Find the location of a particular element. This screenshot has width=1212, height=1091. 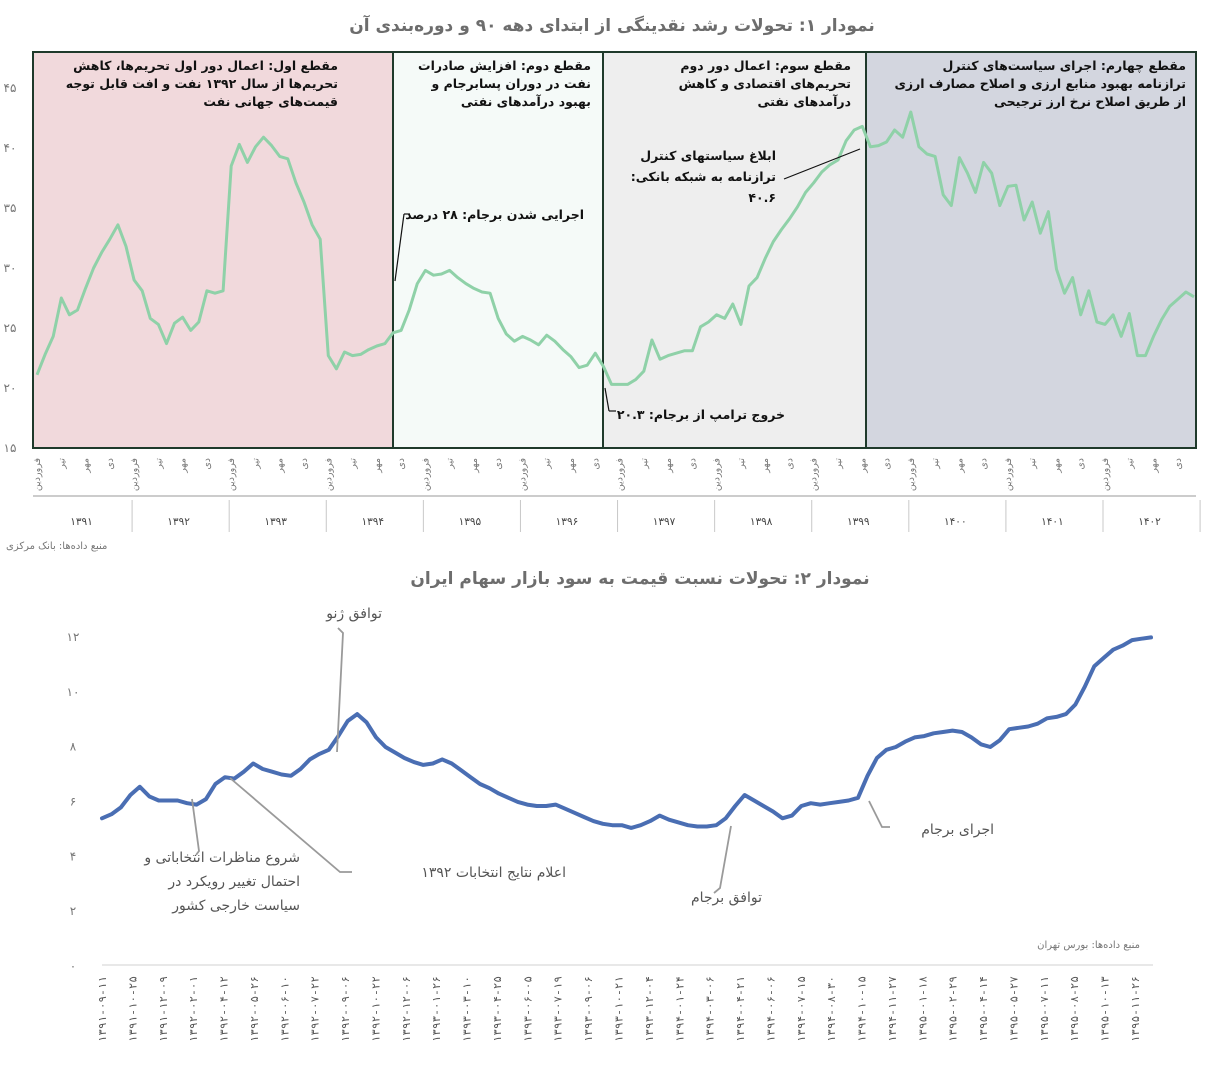

chart2-date-label: ۱۳۹۲-۰۵-۲۶ is located at coordinates (254, 1009).